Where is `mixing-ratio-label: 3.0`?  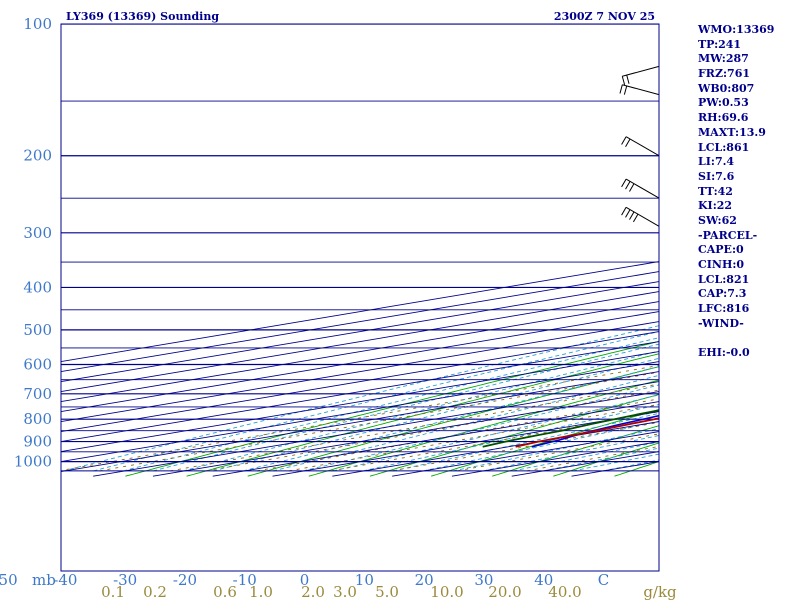
mixing-ratio-label: 3.0 is located at coordinates (345, 591).